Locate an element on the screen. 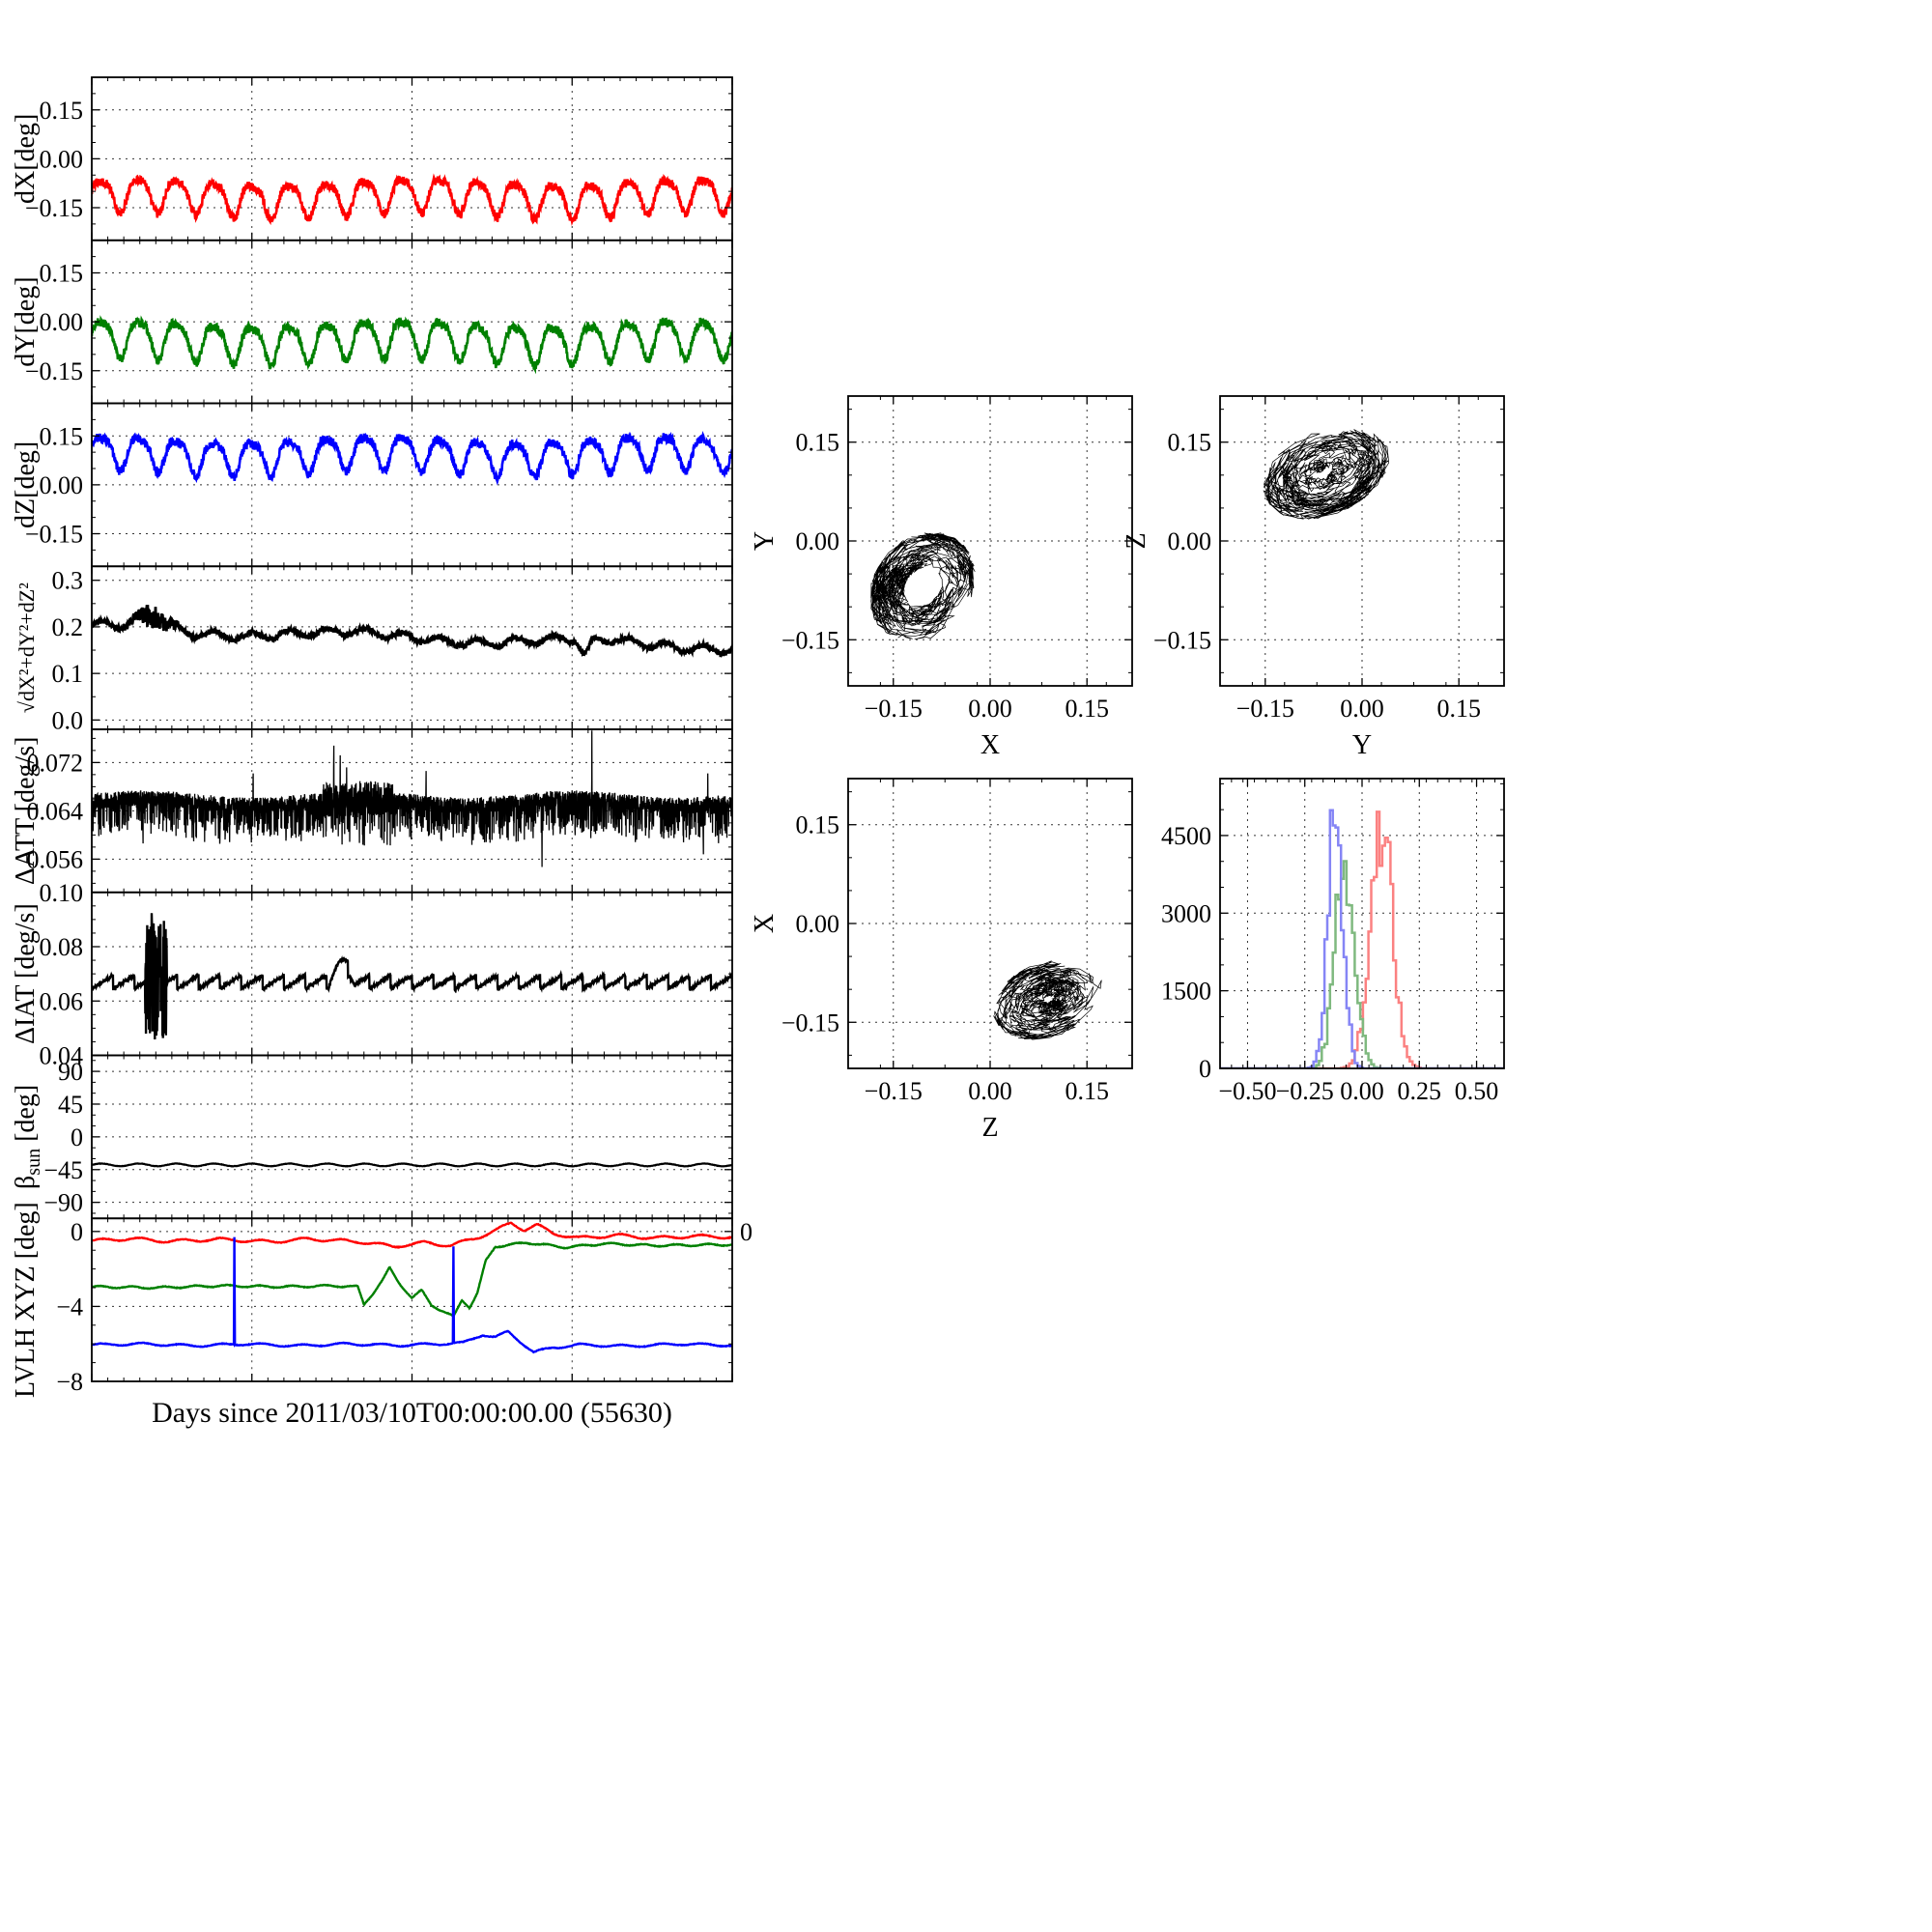  y-axis-label-dY: dY[deg] is located at coordinates (26, 321).